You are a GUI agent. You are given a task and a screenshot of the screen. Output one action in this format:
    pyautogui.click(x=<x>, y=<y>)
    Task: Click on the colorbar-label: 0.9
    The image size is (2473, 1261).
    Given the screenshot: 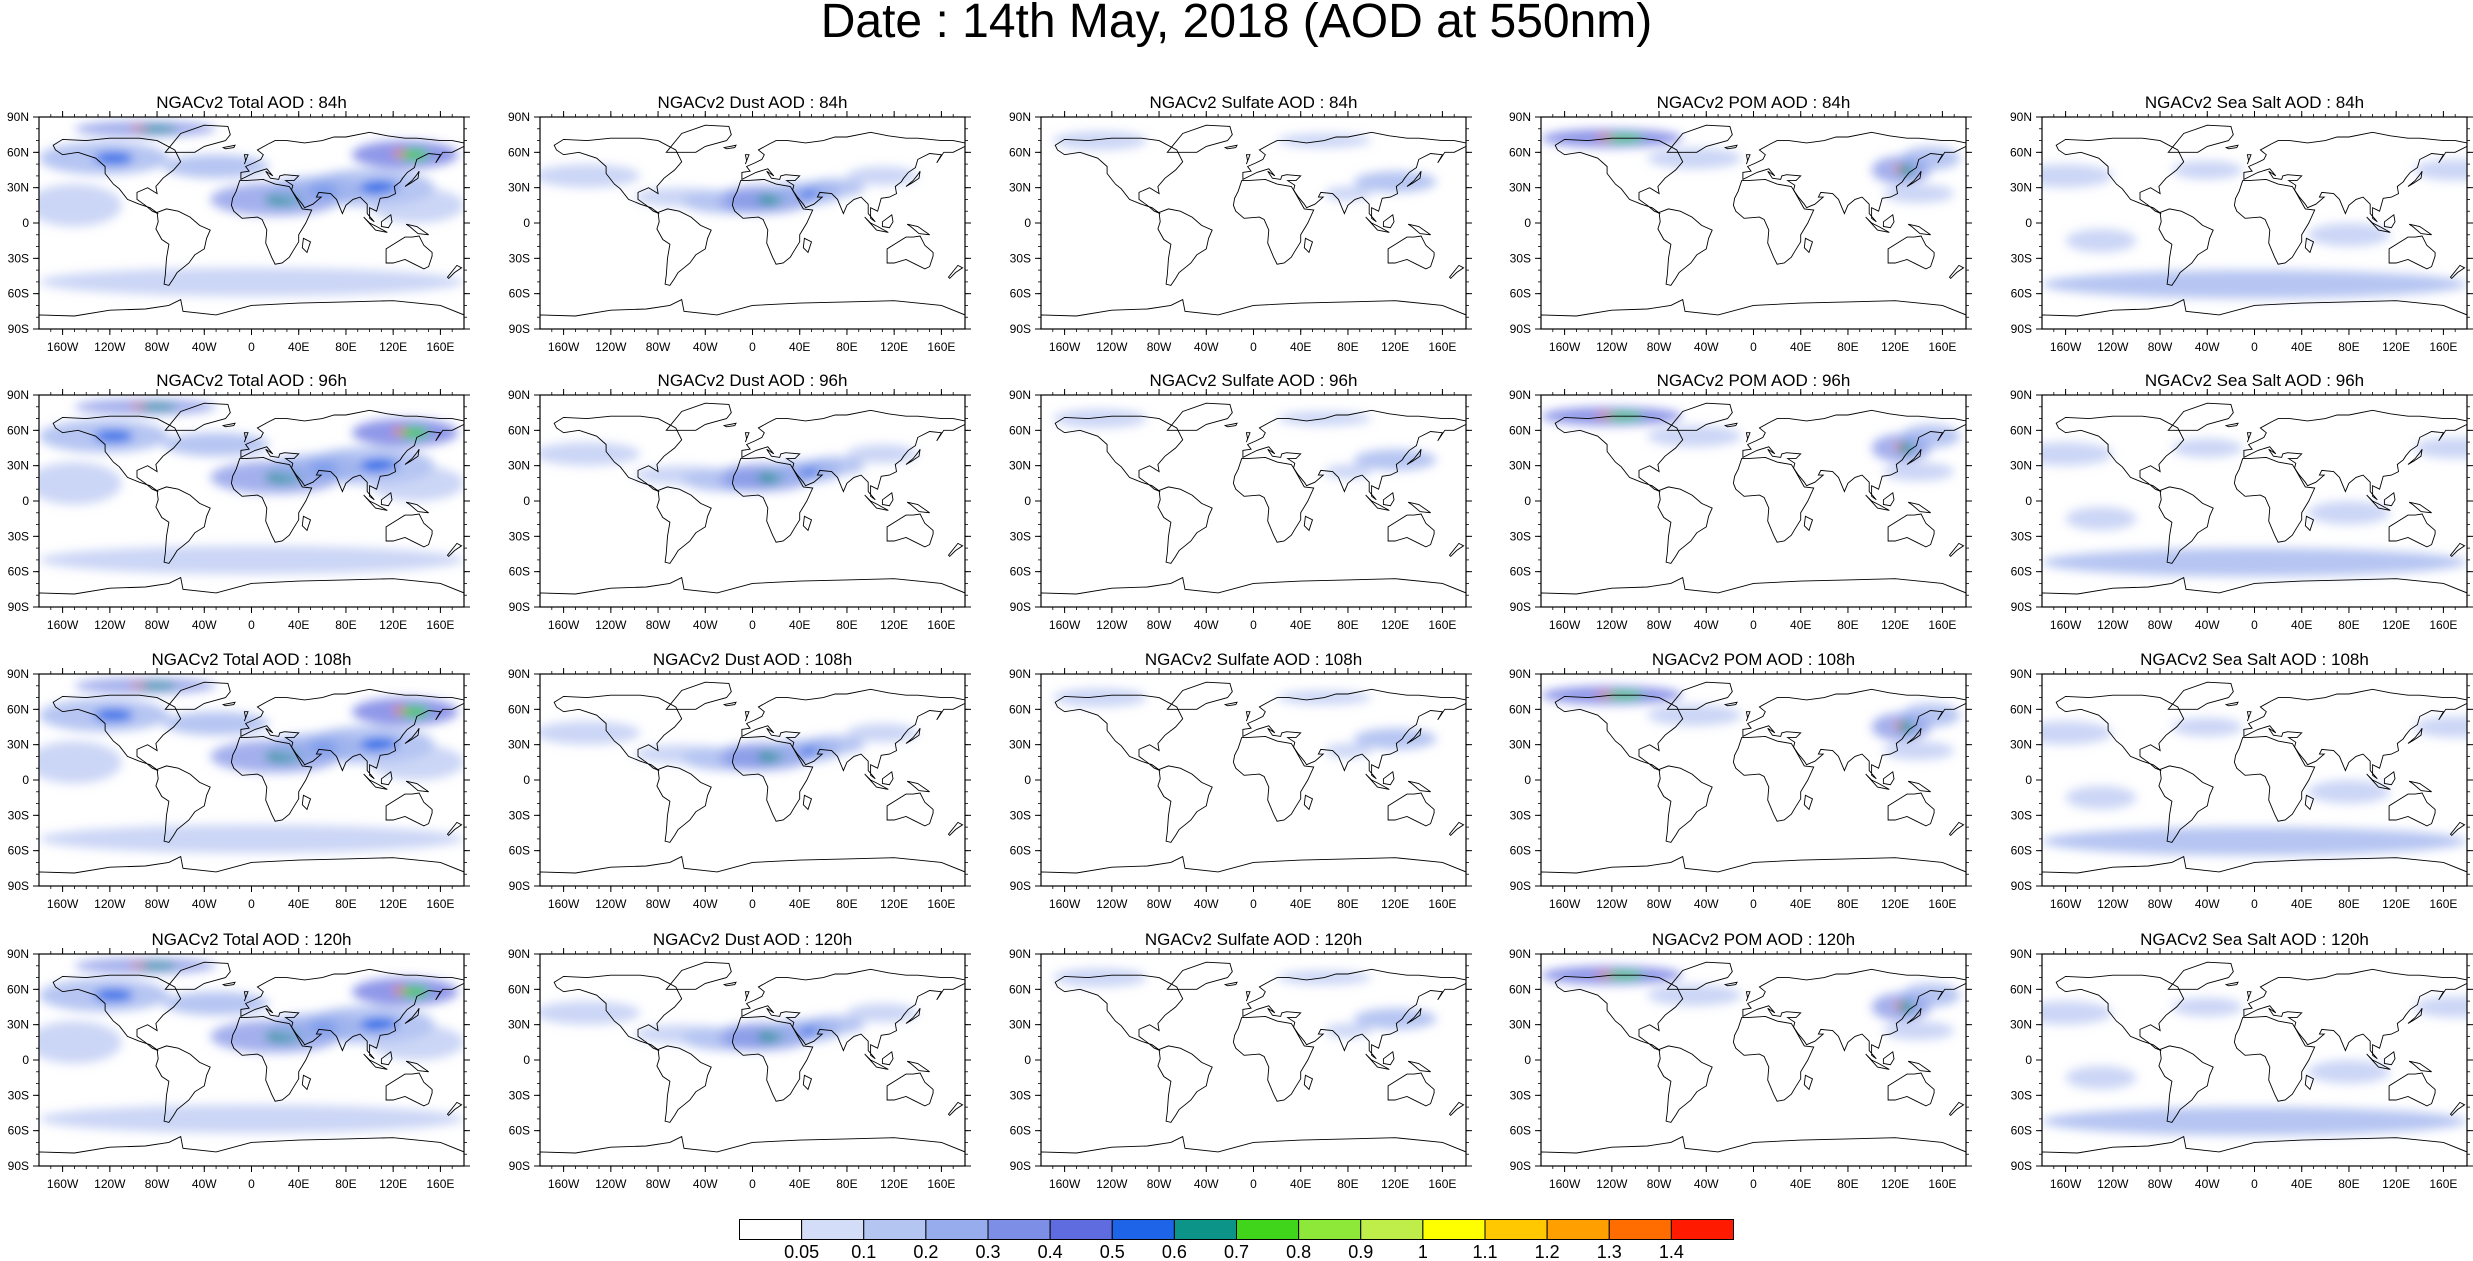 What is the action you would take?
    pyautogui.click(x=1360, y=1251)
    